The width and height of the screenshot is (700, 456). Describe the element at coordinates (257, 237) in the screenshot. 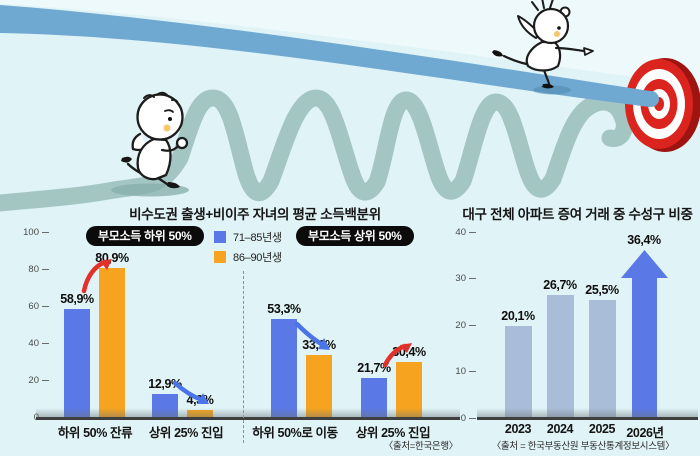

I see `legend-label: 71–85년생` at that location.